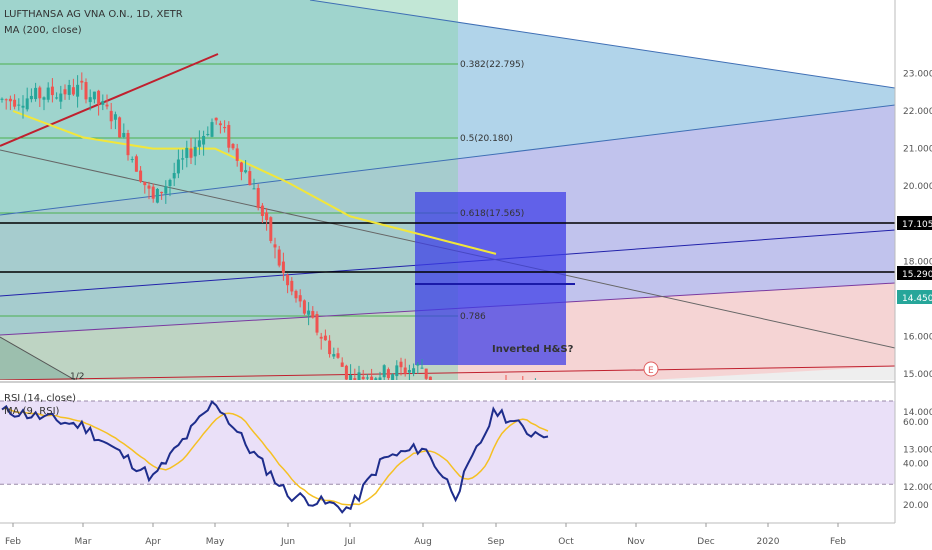  What do you see at coordinates (486, 139) in the screenshot?
I see `fib-5-label: 0.5(20.180)` at bounding box center [486, 139].